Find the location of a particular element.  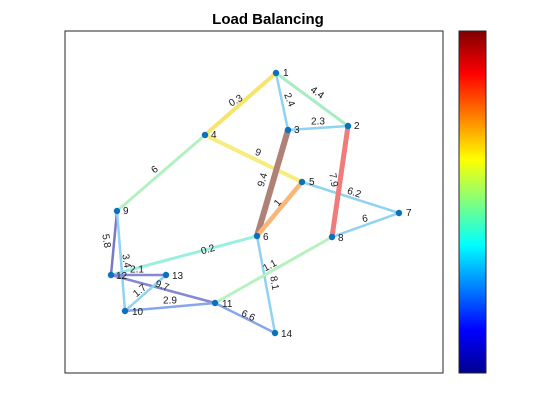

node-label-10: 10 is located at coordinates (138, 312).